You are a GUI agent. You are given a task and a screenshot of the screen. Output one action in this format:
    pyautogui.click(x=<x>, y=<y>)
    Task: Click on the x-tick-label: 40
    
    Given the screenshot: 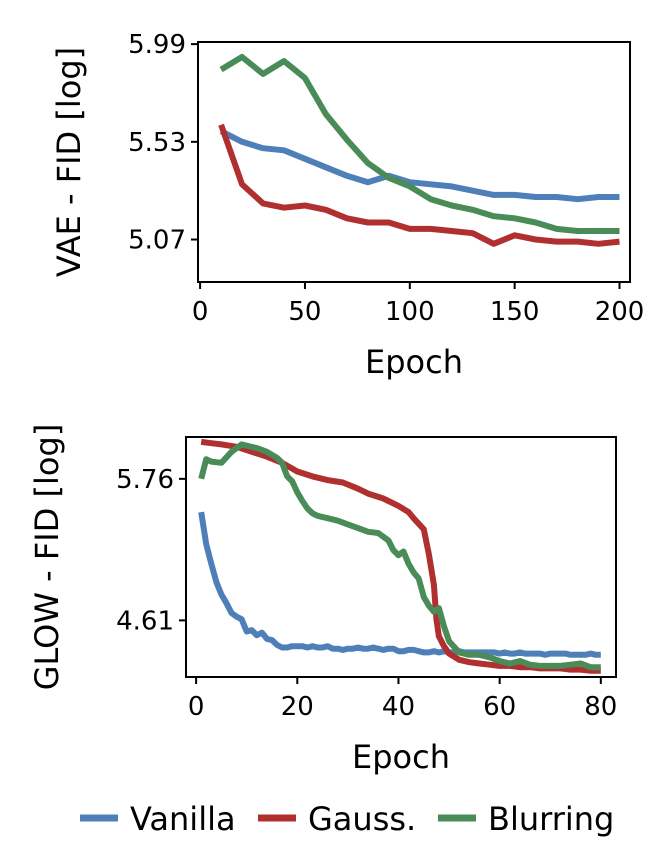 What is the action you would take?
    pyautogui.click(x=398, y=707)
    